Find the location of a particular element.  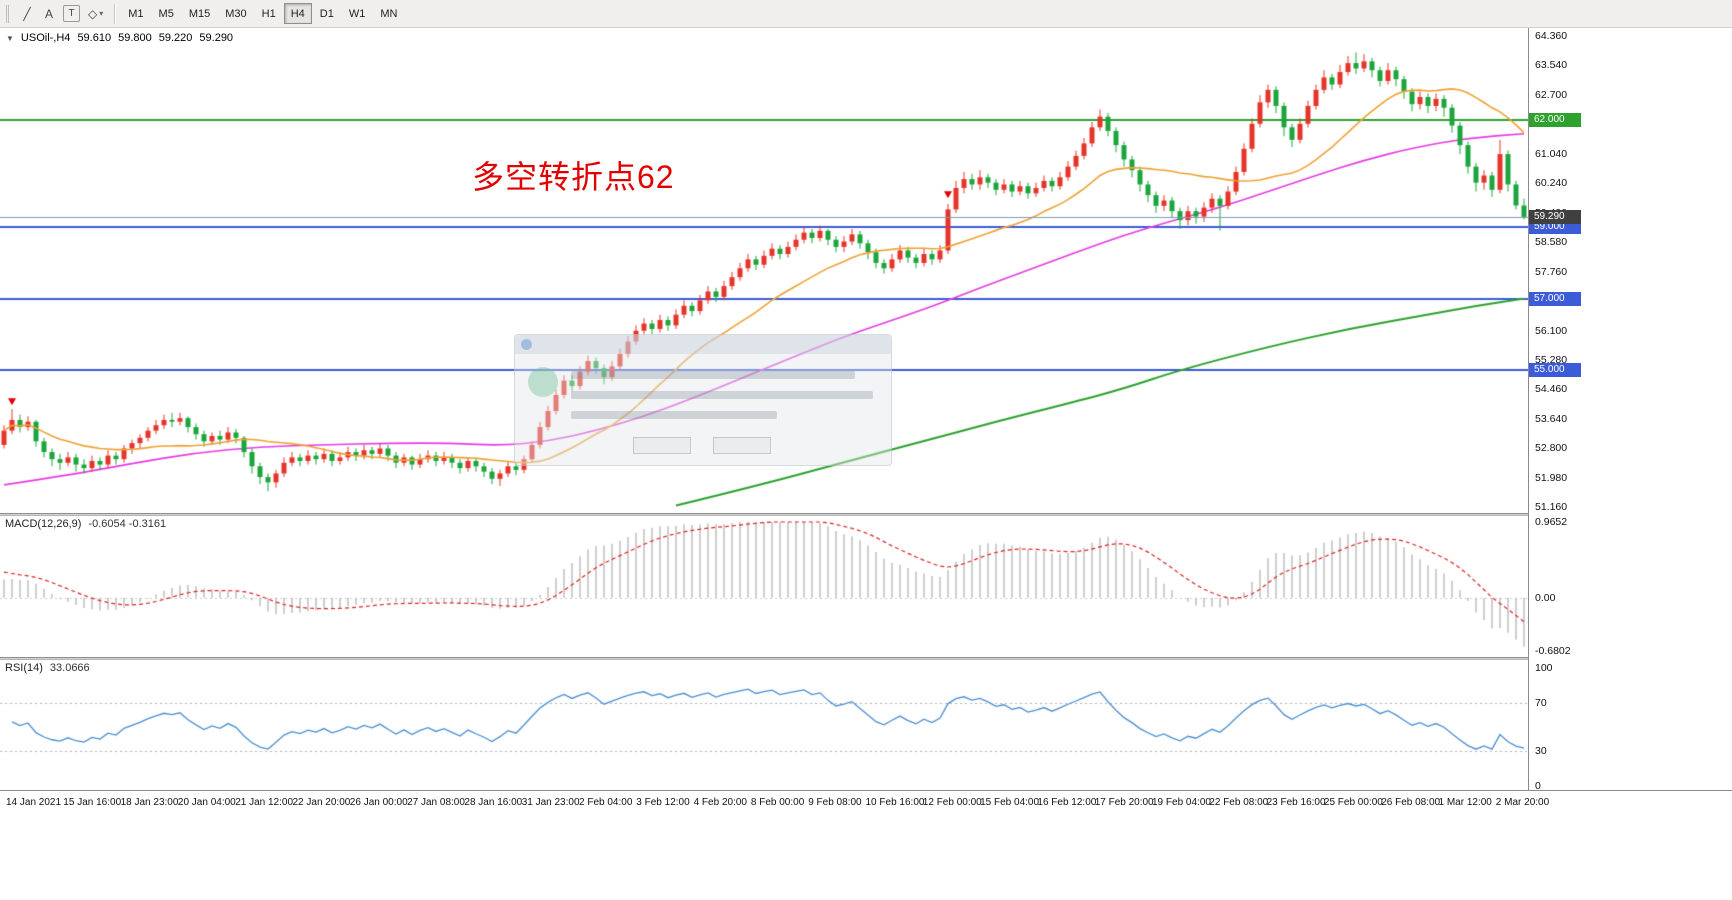

time-axis-label: 23 Feb 16:00 is located at coordinates (1296, 802).